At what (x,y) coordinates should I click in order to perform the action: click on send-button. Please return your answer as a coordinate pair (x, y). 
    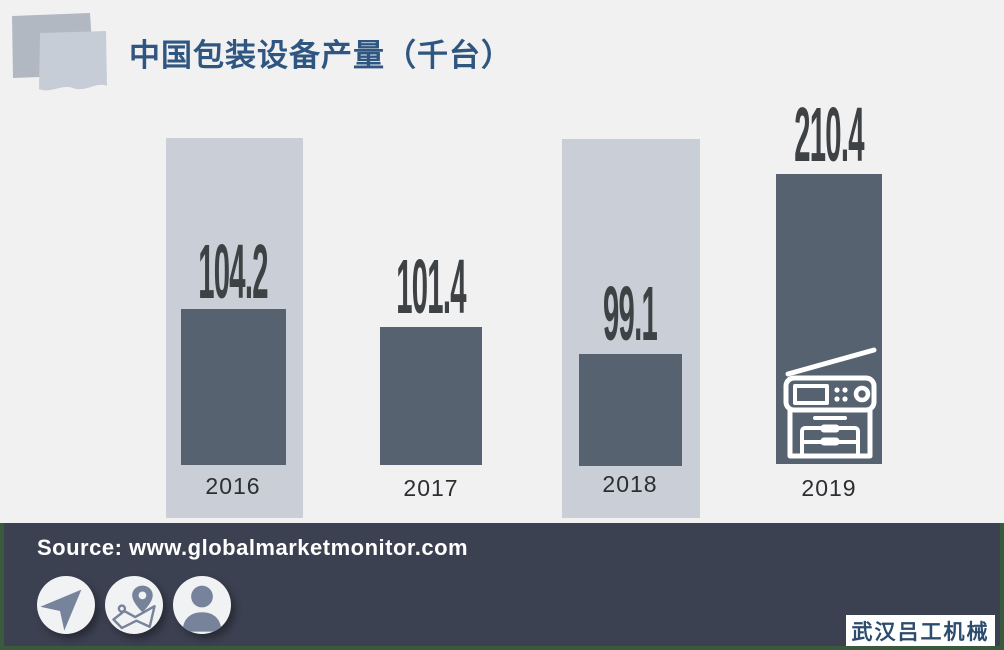
    Looking at the image, I should click on (66, 605).